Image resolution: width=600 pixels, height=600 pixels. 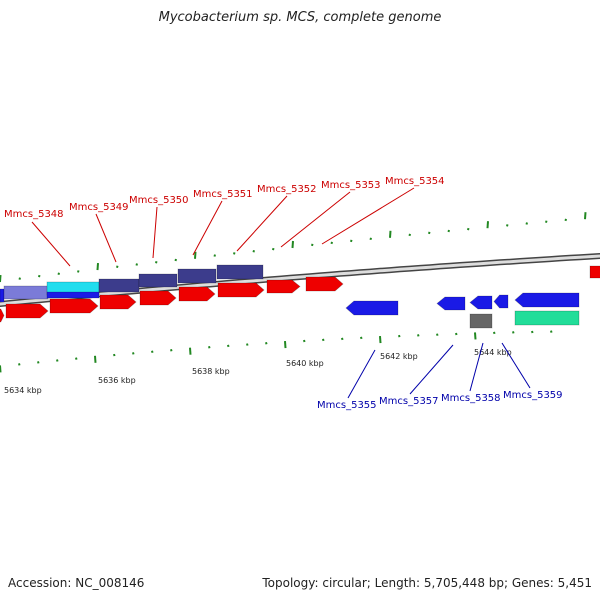 I want to click on gene-label: Mmcs_5350, so click(x=159, y=200).